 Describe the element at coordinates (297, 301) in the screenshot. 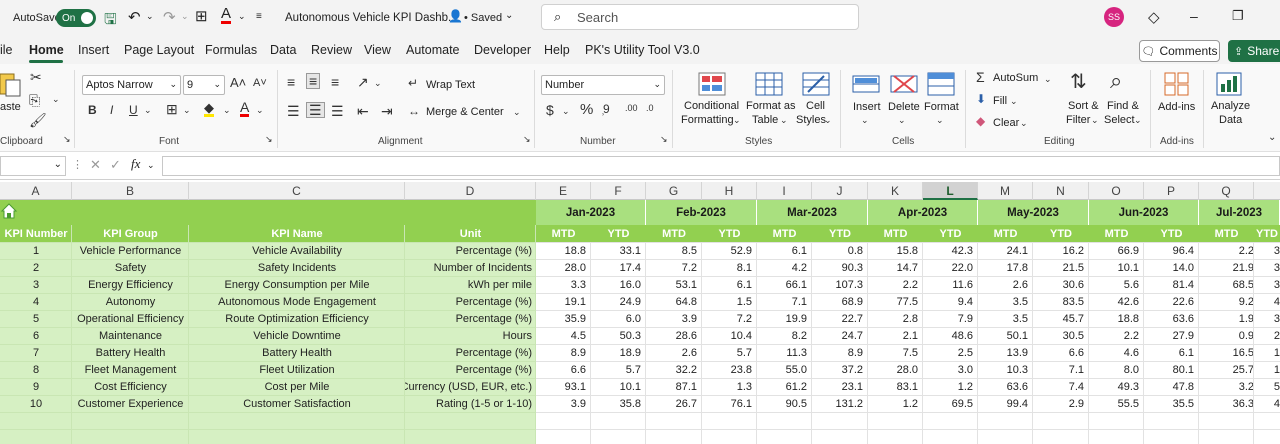

I see `kpi-name-cell: Autonomous Mode Engagement` at that location.